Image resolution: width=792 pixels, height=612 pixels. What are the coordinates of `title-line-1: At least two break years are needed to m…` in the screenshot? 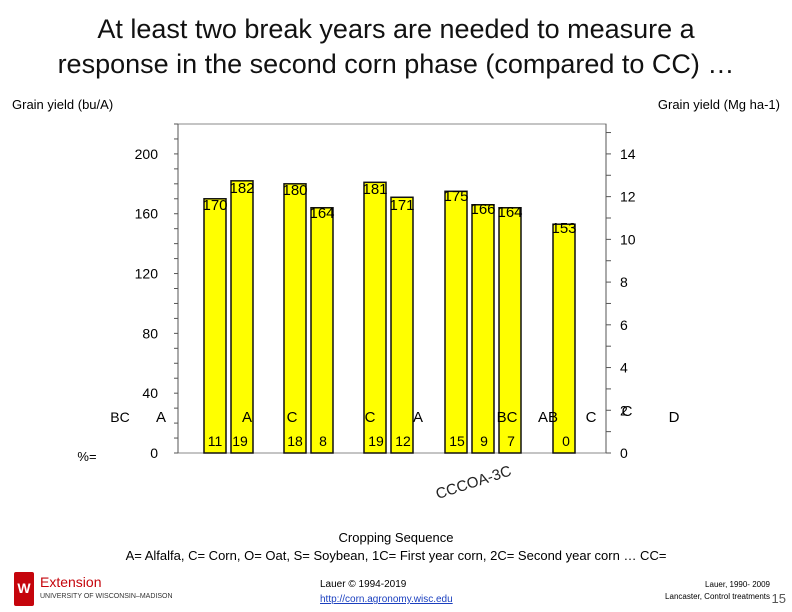 It's located at (396, 29).